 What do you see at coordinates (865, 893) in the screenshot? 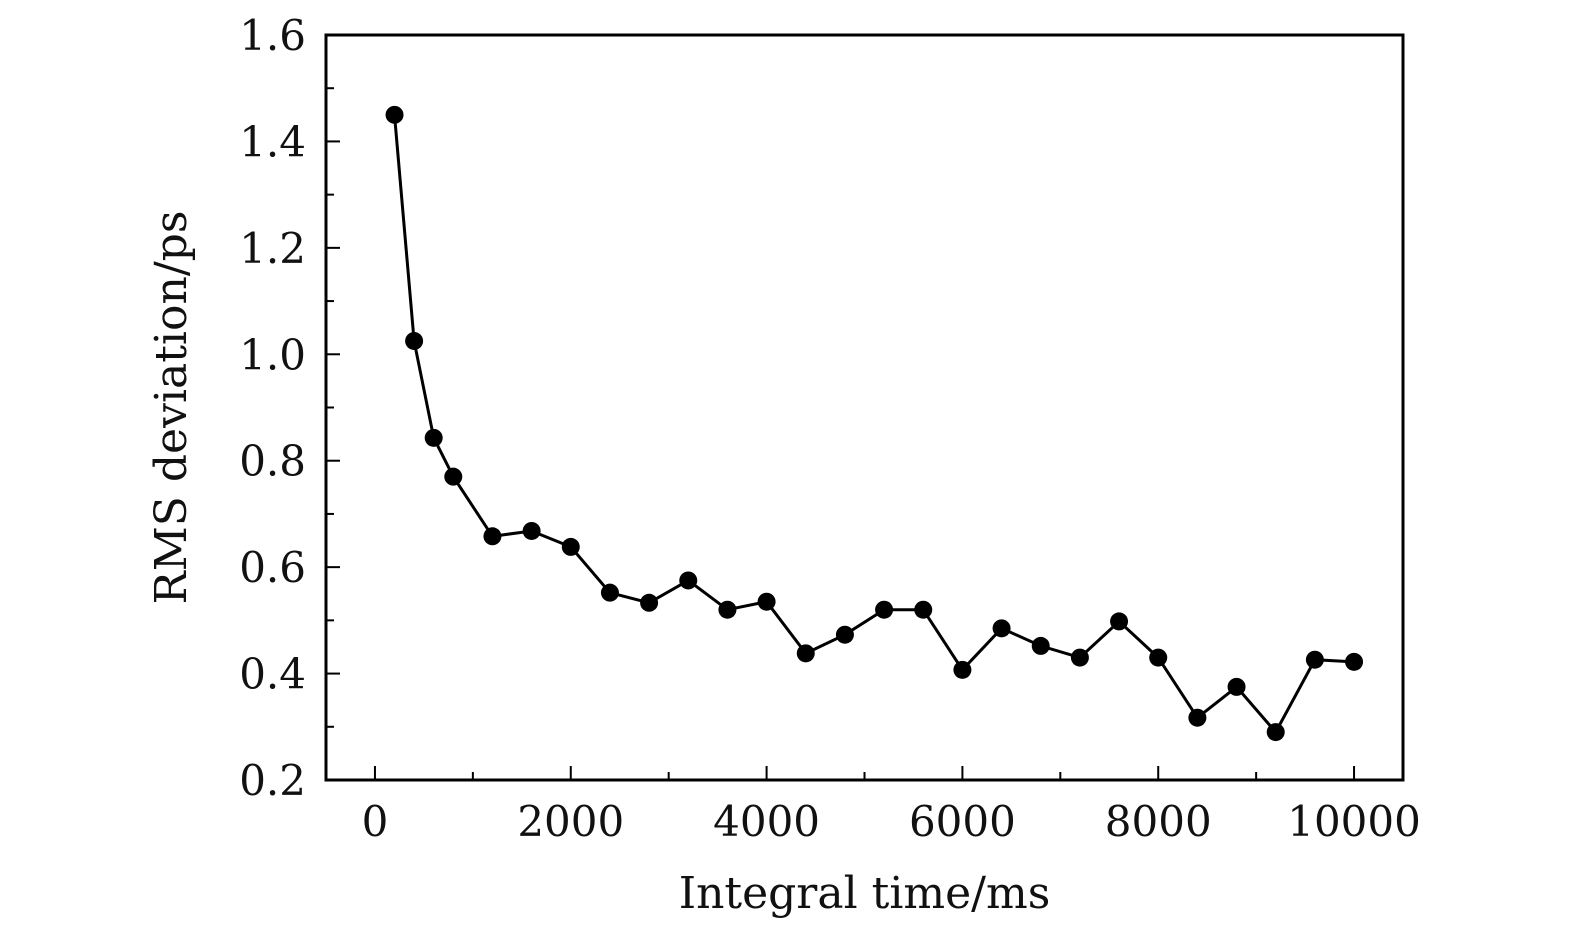
I see `x-axis-title: Integral time/ms` at bounding box center [865, 893].